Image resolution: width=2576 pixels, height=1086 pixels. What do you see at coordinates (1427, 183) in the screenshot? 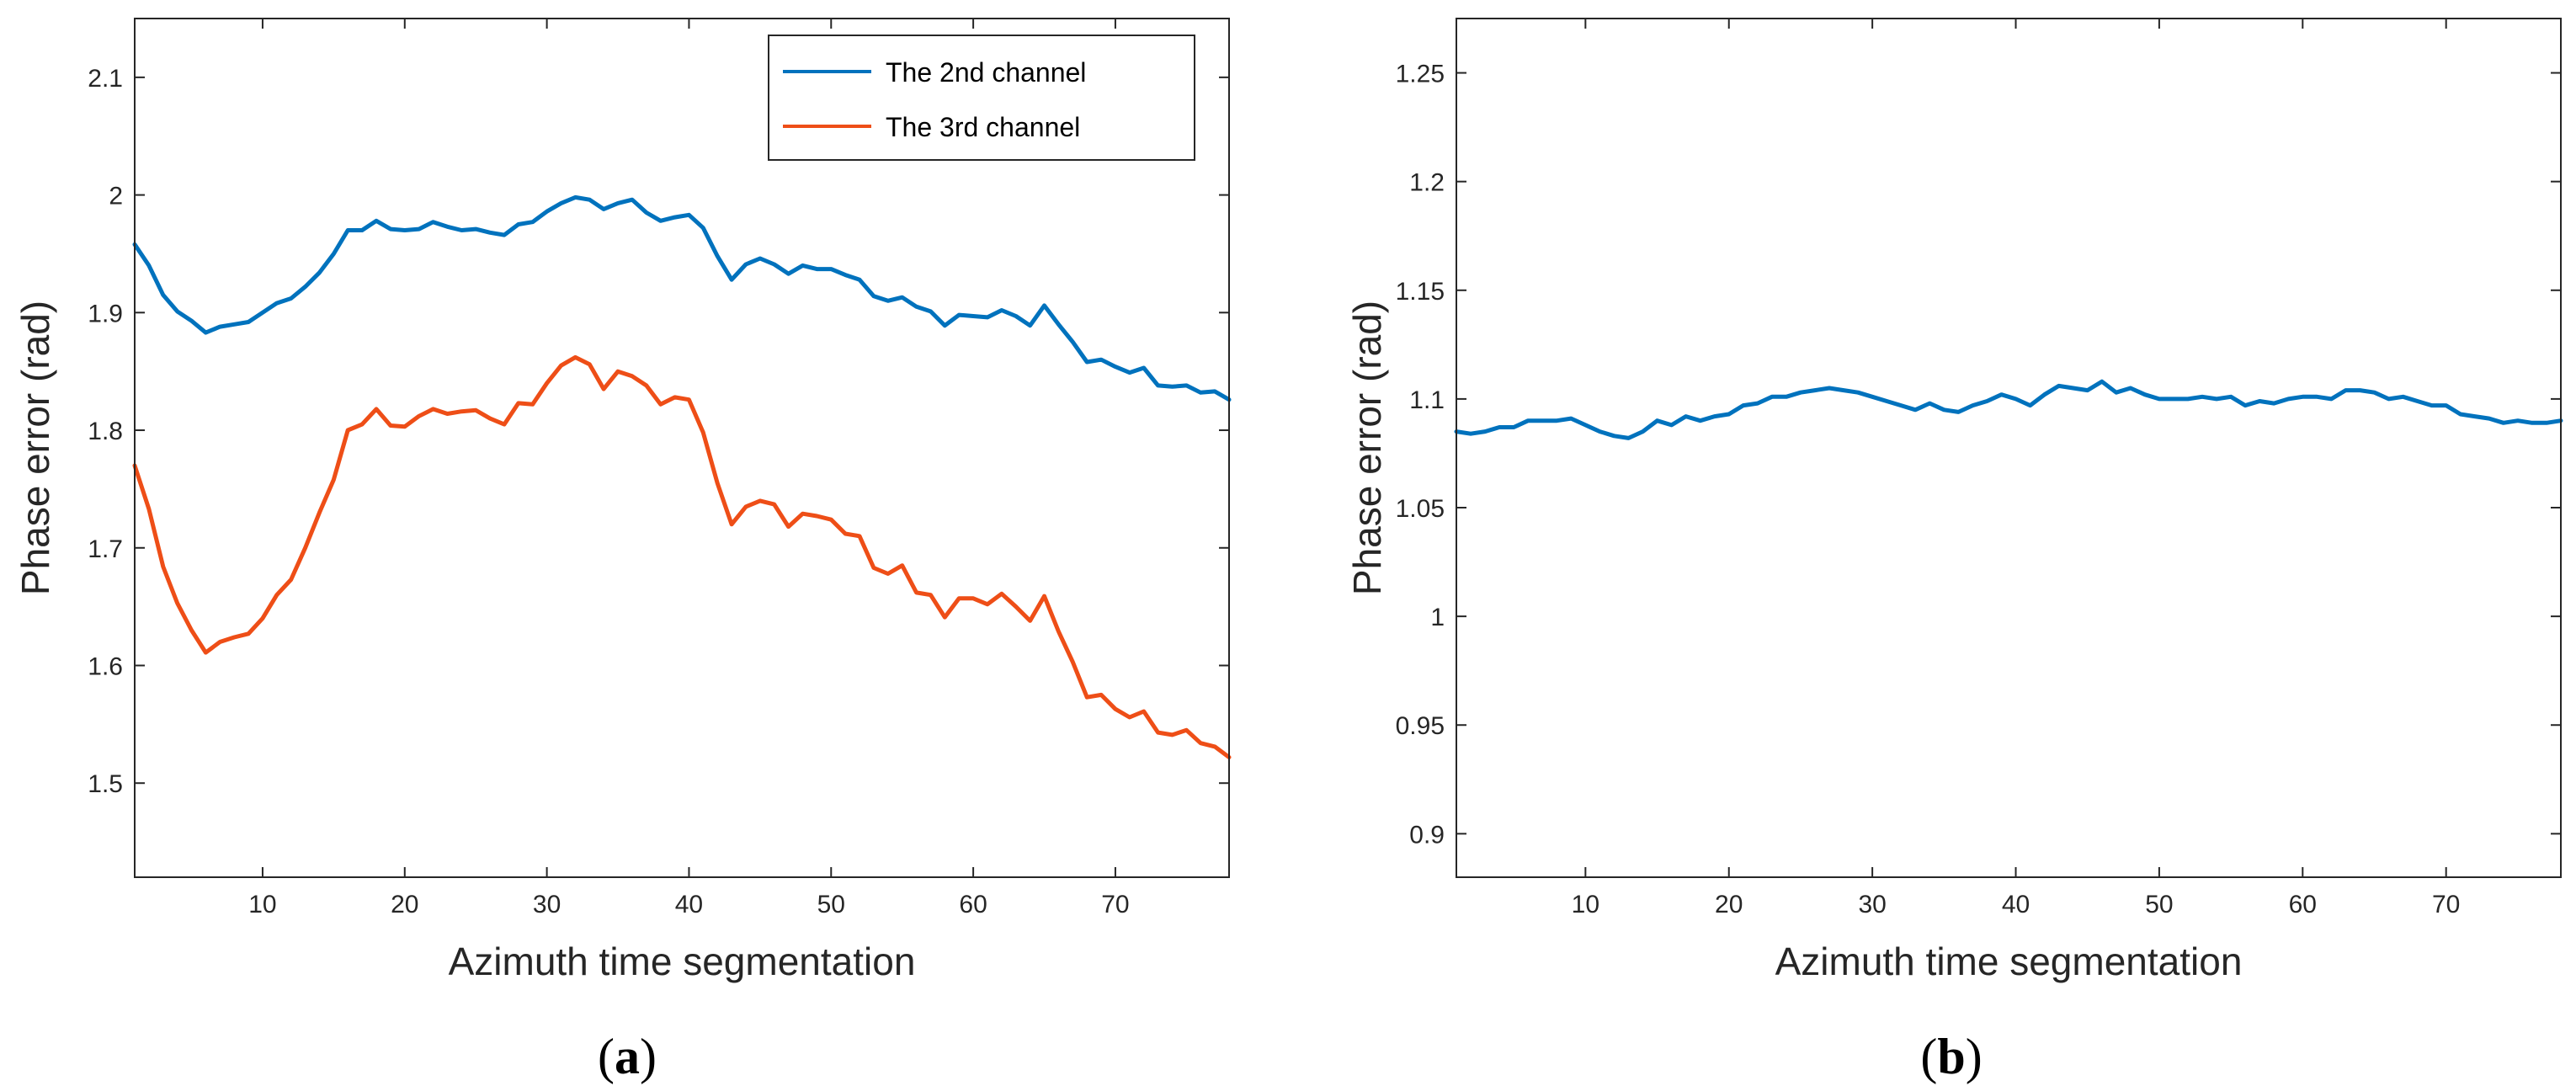
I see `y-tick-label: 1.2` at bounding box center [1427, 183].